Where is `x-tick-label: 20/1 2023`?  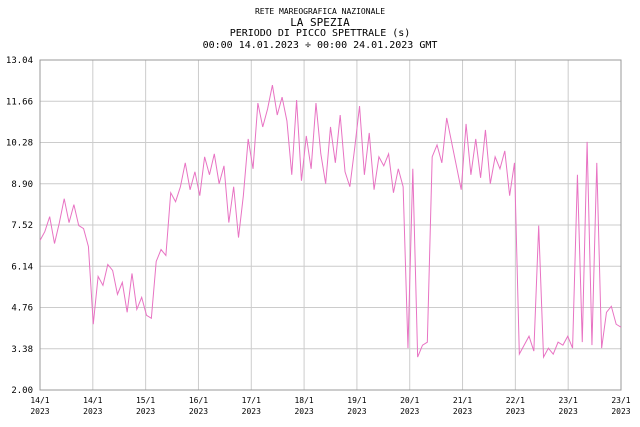 x-tick-label: 20/1 2023 is located at coordinates (410, 406).